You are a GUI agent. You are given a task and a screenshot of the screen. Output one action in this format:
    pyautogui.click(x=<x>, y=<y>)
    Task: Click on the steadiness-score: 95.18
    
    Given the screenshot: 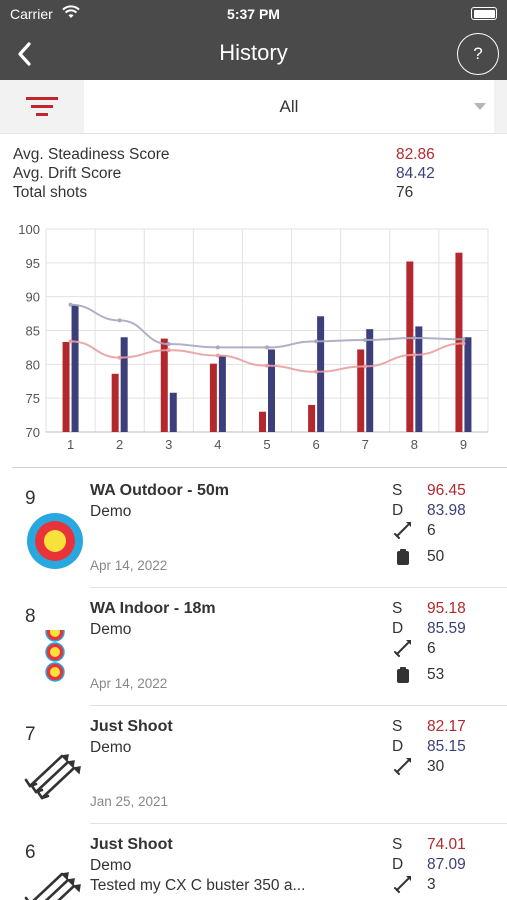 What is the action you would take?
    pyautogui.click(x=446, y=608)
    